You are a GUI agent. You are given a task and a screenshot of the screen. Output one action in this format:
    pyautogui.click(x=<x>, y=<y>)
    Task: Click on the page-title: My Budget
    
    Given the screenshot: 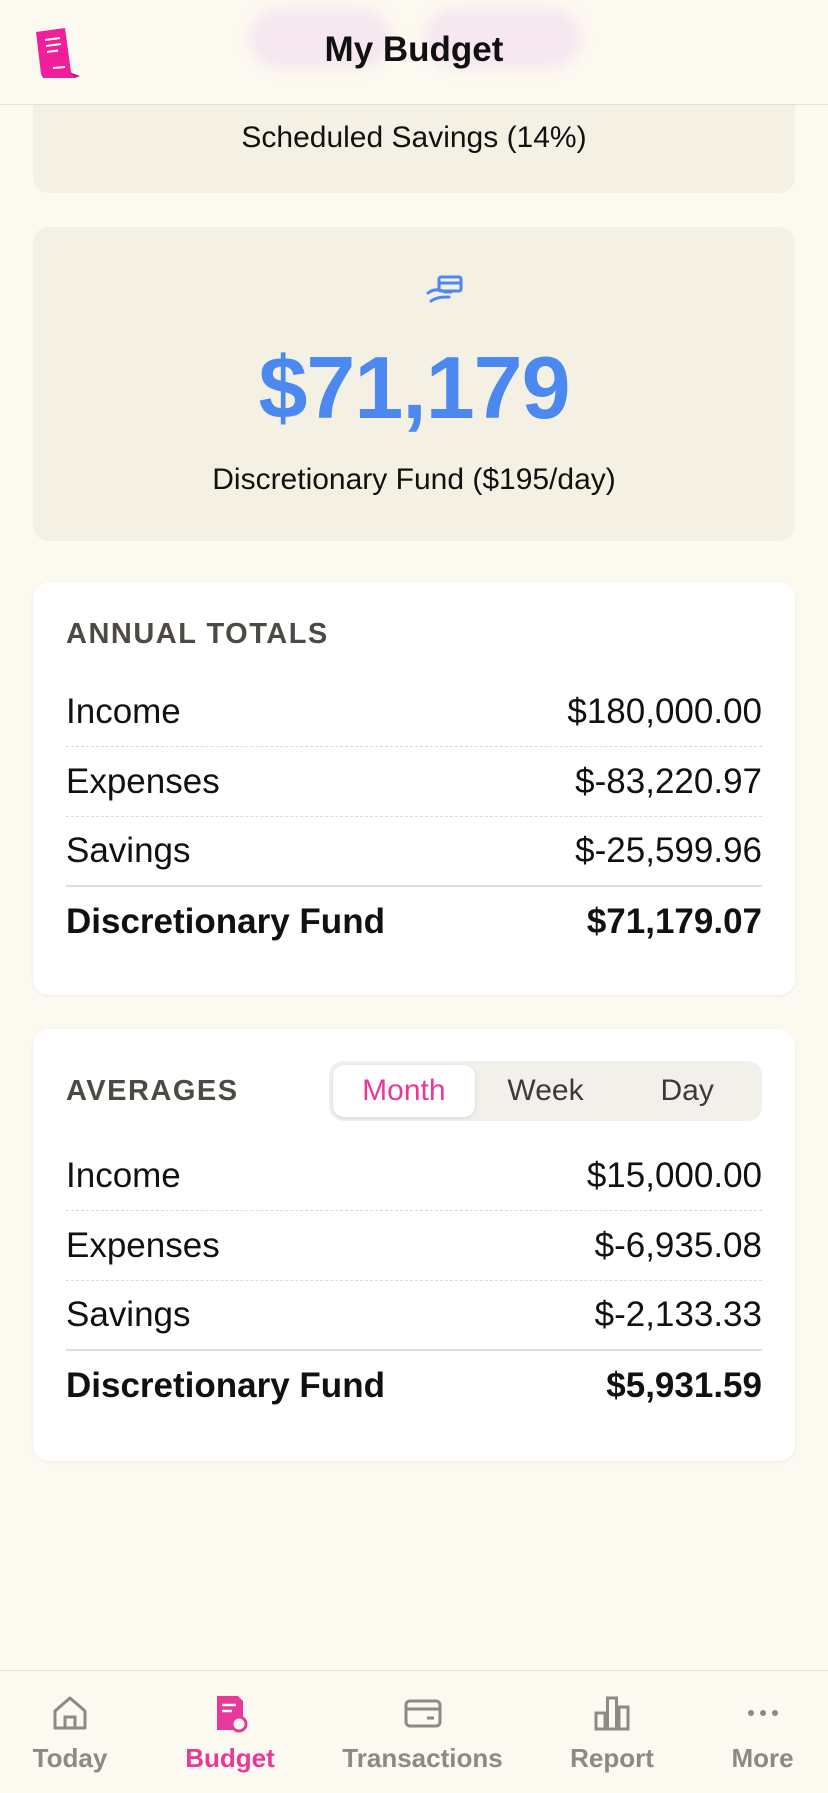 What is the action you would take?
    pyautogui.click(x=414, y=49)
    